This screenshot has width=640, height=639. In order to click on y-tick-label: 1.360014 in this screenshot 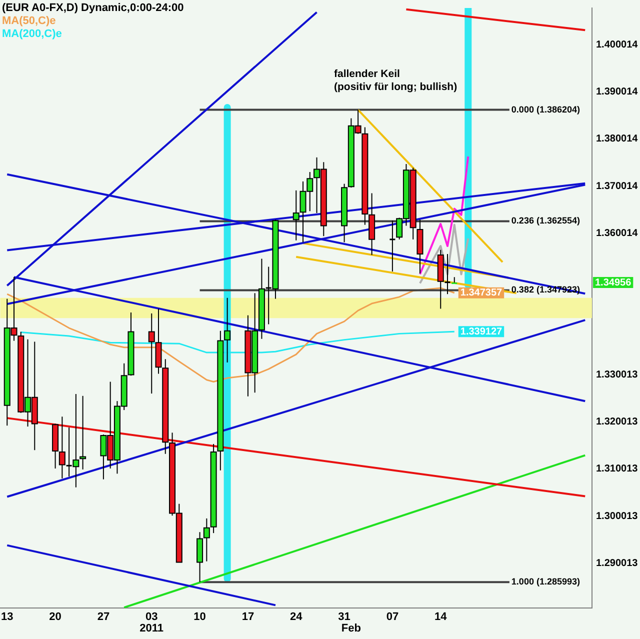, I will do `click(617, 233)`.